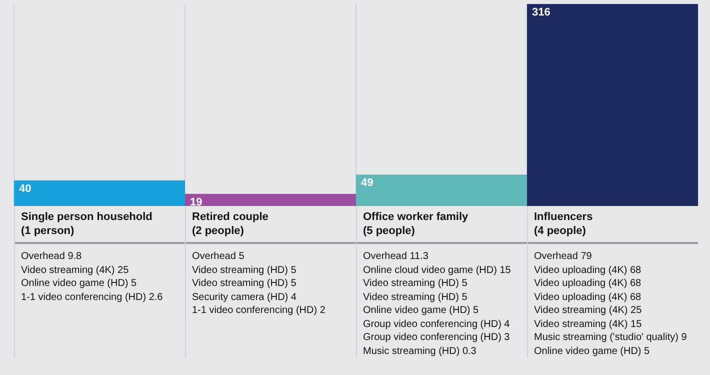 The image size is (710, 375). What do you see at coordinates (367, 183) in the screenshot?
I see `data-label: 49` at bounding box center [367, 183].